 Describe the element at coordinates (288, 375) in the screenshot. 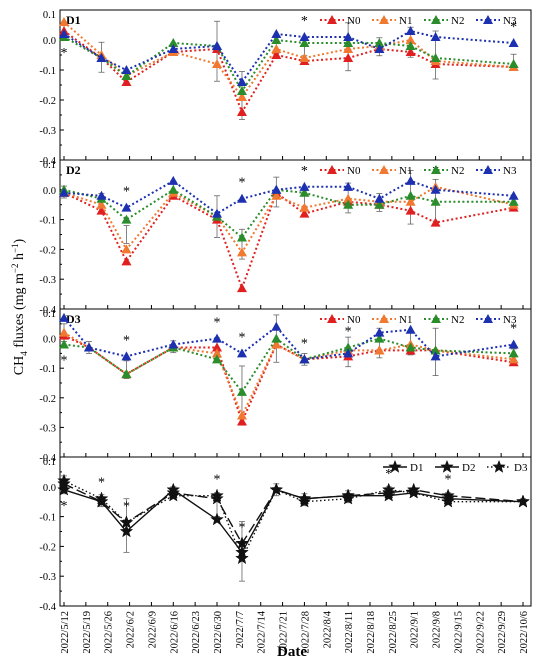

I see `series-n1-line` at that location.